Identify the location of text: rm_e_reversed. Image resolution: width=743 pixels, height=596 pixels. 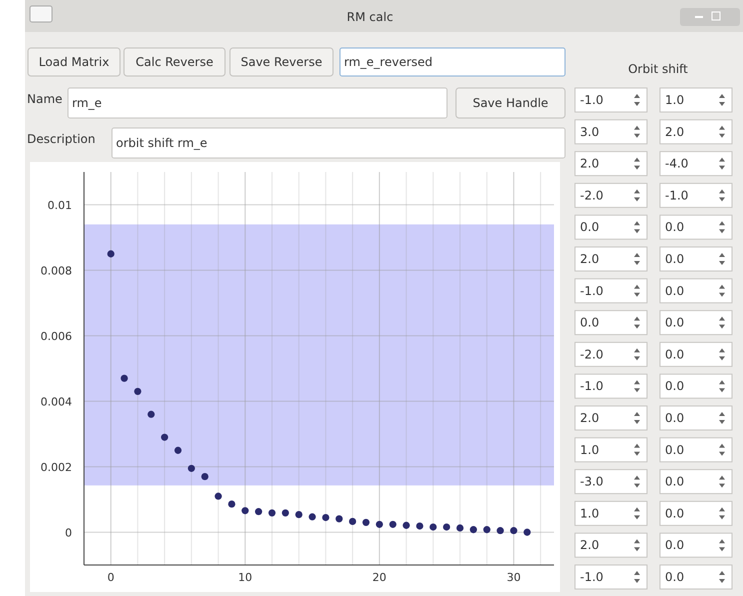
(388, 62).